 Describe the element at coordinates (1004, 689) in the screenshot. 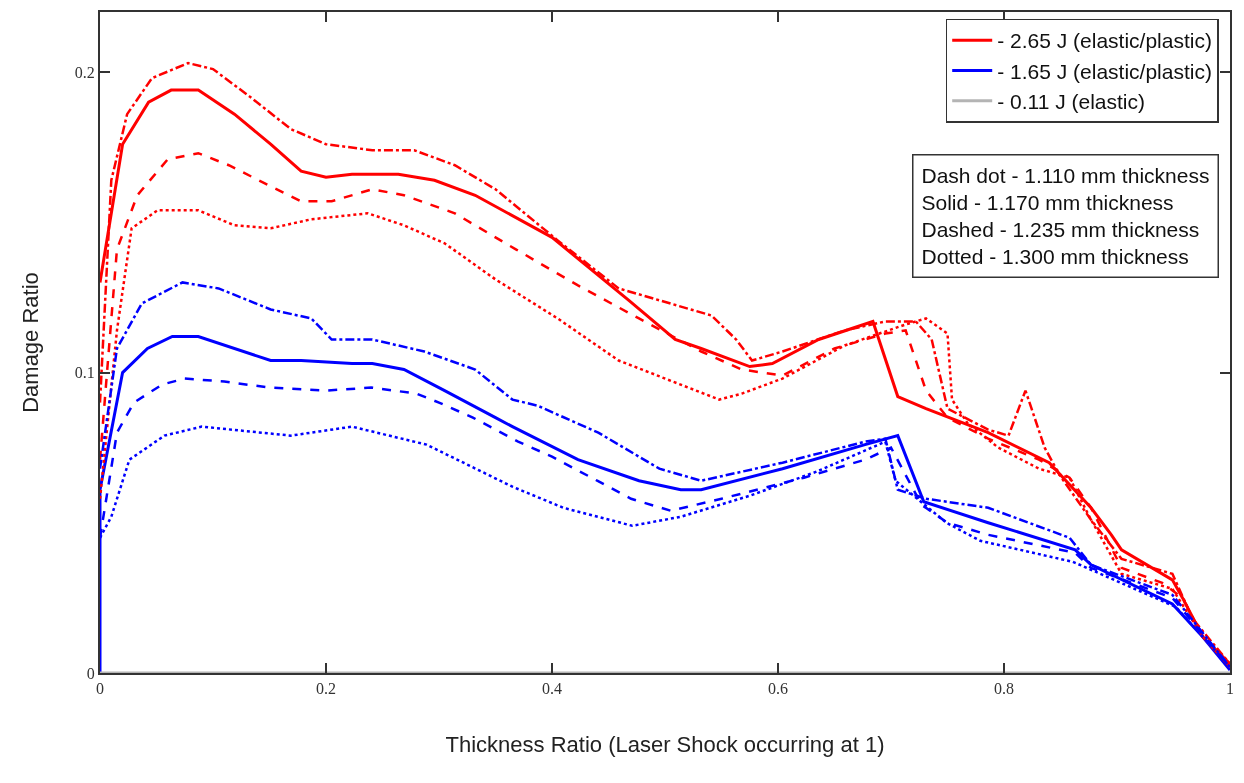

I see `x-tick-label: 0.8` at that location.